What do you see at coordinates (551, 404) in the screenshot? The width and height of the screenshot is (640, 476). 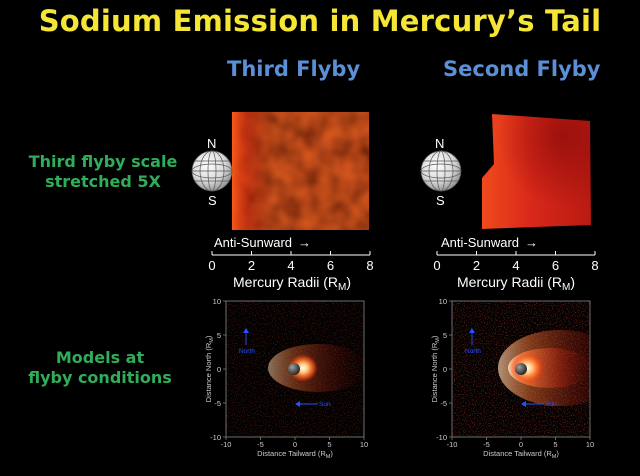 I see `sun-annotation-second: Sun` at bounding box center [551, 404].